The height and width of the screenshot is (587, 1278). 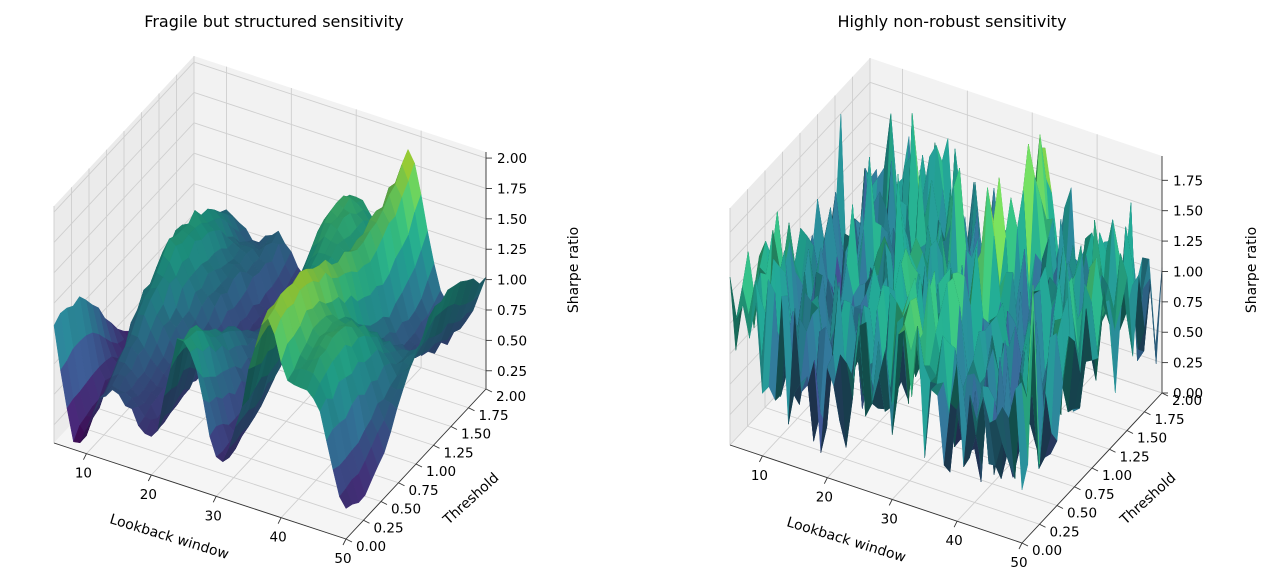 What do you see at coordinates (1188, 272) in the screenshot?
I see `z-tick-label: 1.00` at bounding box center [1188, 272].